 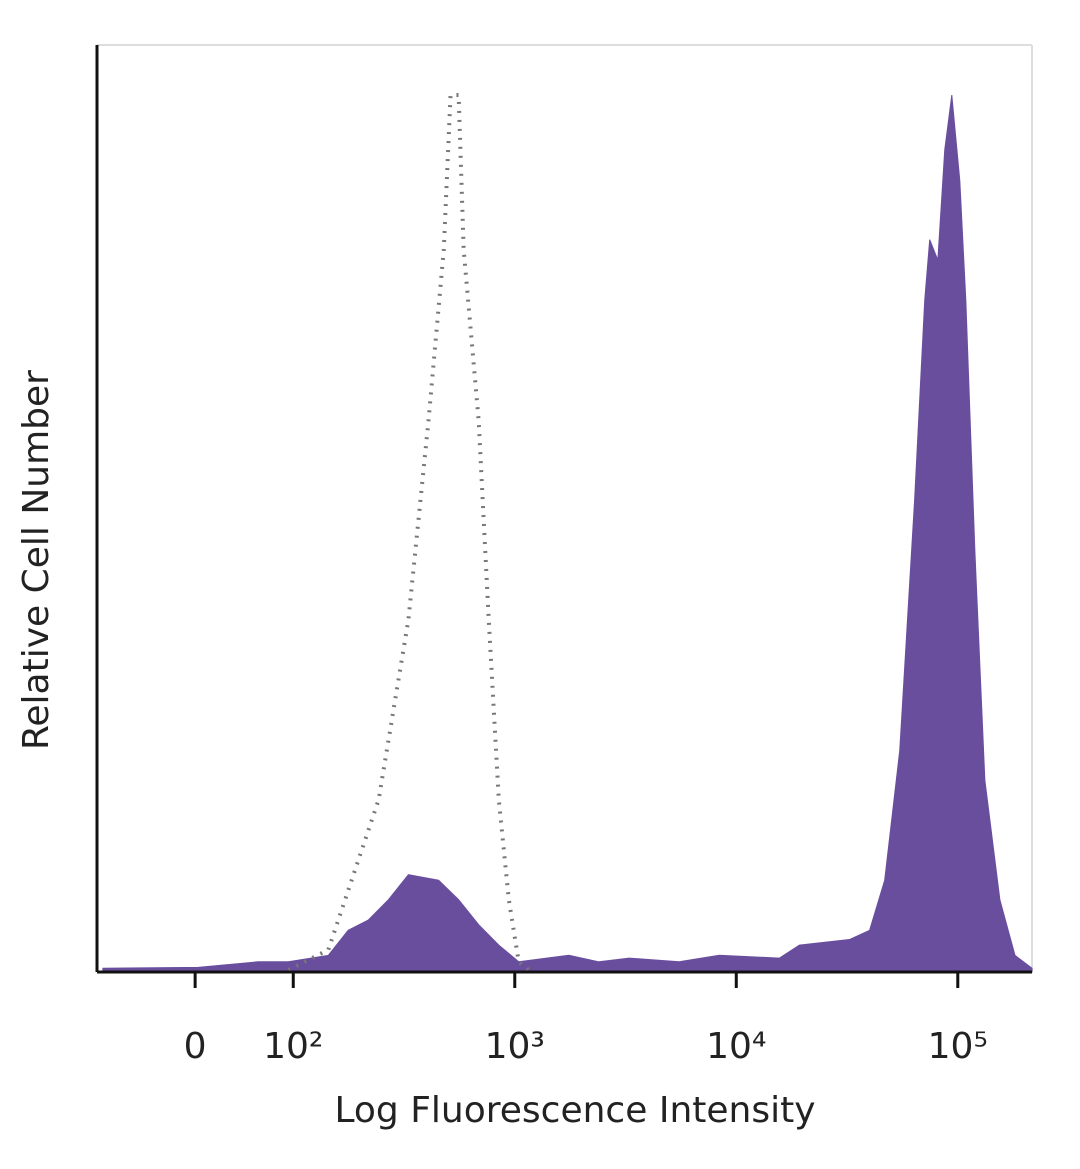 What do you see at coordinates (736, 1046) in the screenshot?
I see `x-tick-label: 10⁴` at bounding box center [736, 1046].